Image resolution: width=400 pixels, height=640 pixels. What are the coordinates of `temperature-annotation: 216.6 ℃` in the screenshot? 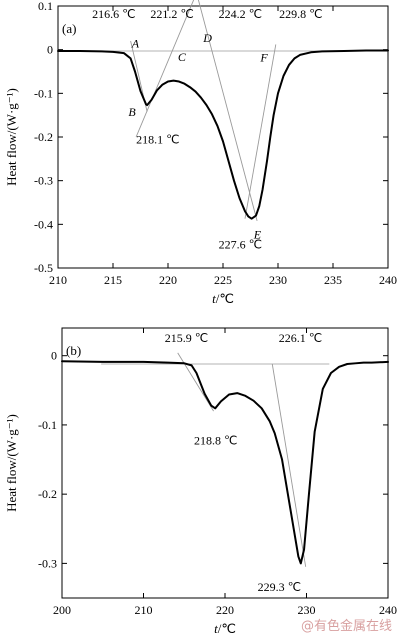 It's located at (113, 14).